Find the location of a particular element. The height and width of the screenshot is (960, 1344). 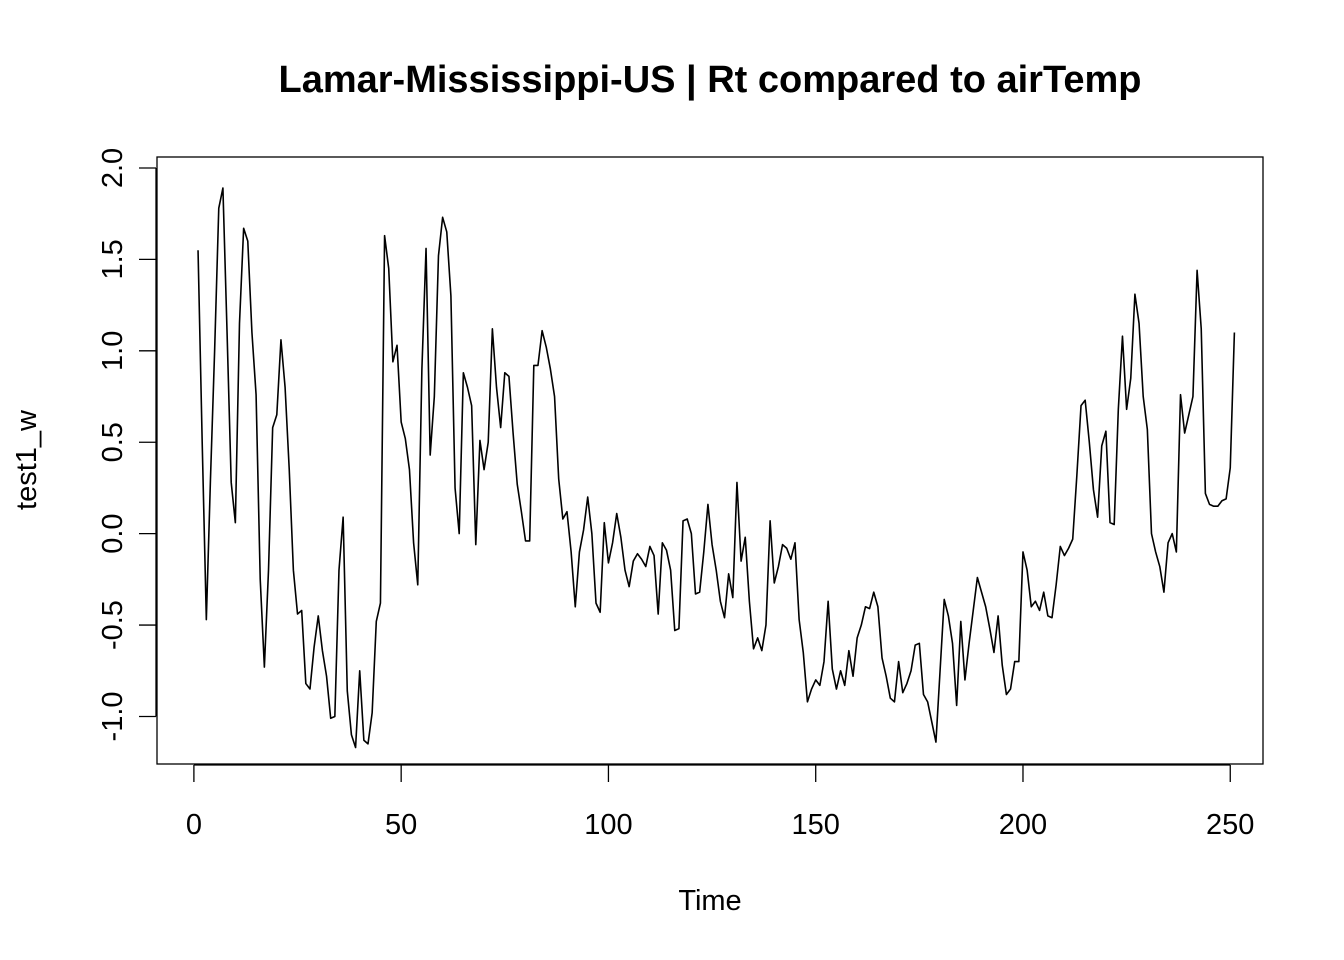

y-tick-label: 0.0 is located at coordinates (113, 533).